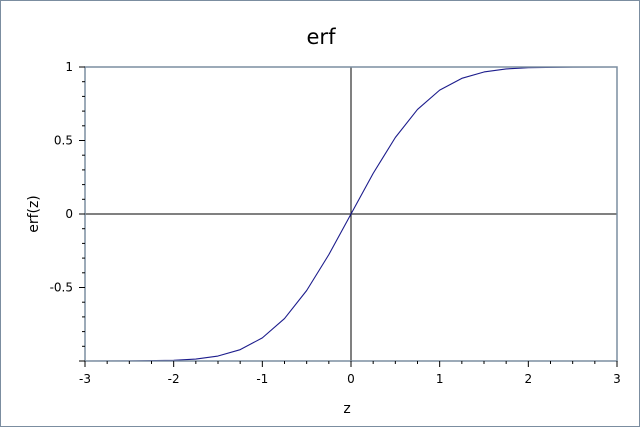 The width and height of the screenshot is (640, 427). What do you see at coordinates (322, 37) in the screenshot?
I see `chart-title: erf` at bounding box center [322, 37].